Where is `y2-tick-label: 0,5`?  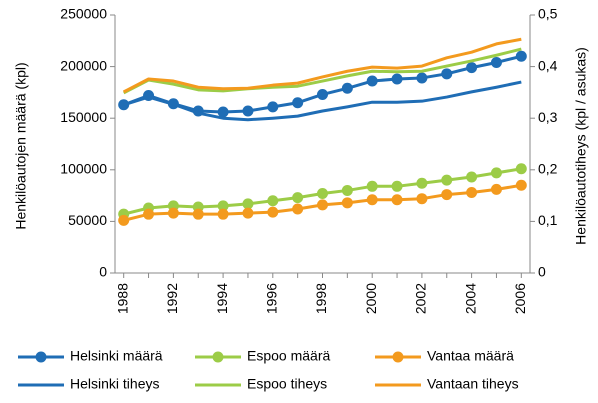
y2-tick-label: 0,5 is located at coordinates (548, 14).